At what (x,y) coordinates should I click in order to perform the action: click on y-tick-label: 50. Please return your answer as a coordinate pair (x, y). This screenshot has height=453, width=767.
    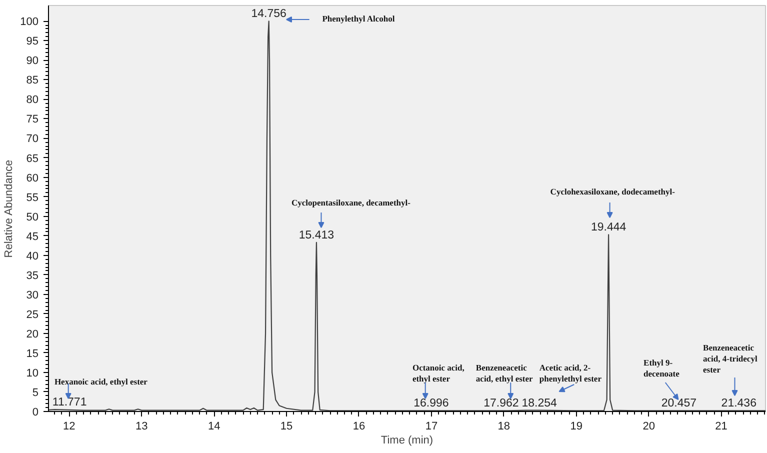
    Looking at the image, I should click on (32, 217).